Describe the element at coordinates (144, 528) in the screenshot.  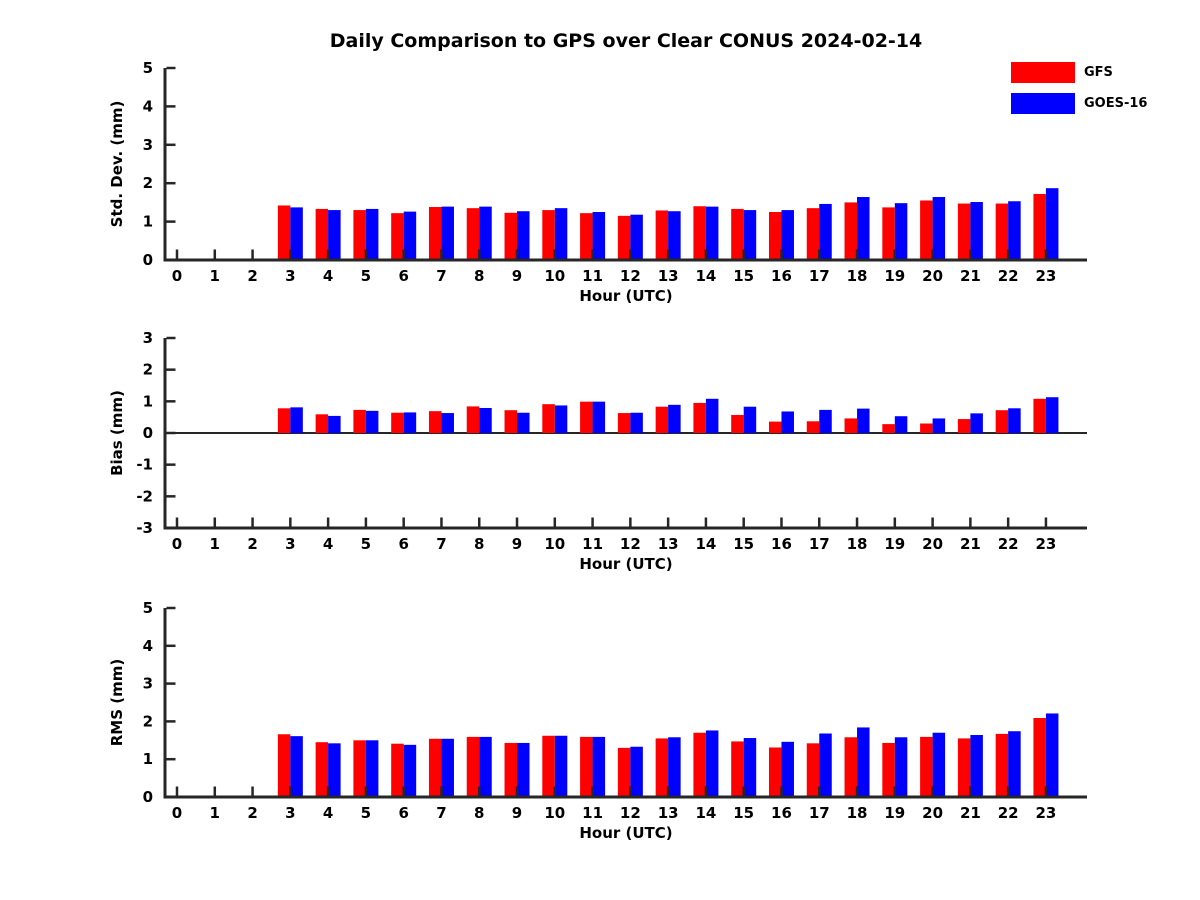
I see `y-tick-label: -3` at that location.